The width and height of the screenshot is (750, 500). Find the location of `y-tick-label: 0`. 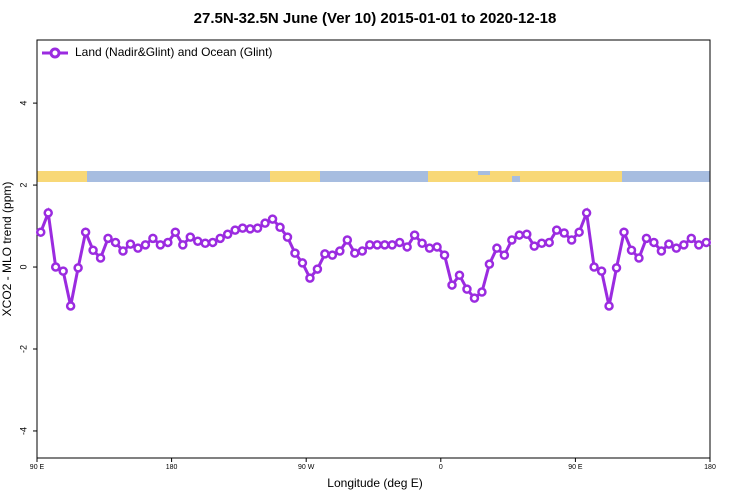

y-tick-label: 0 is located at coordinates (23, 267).